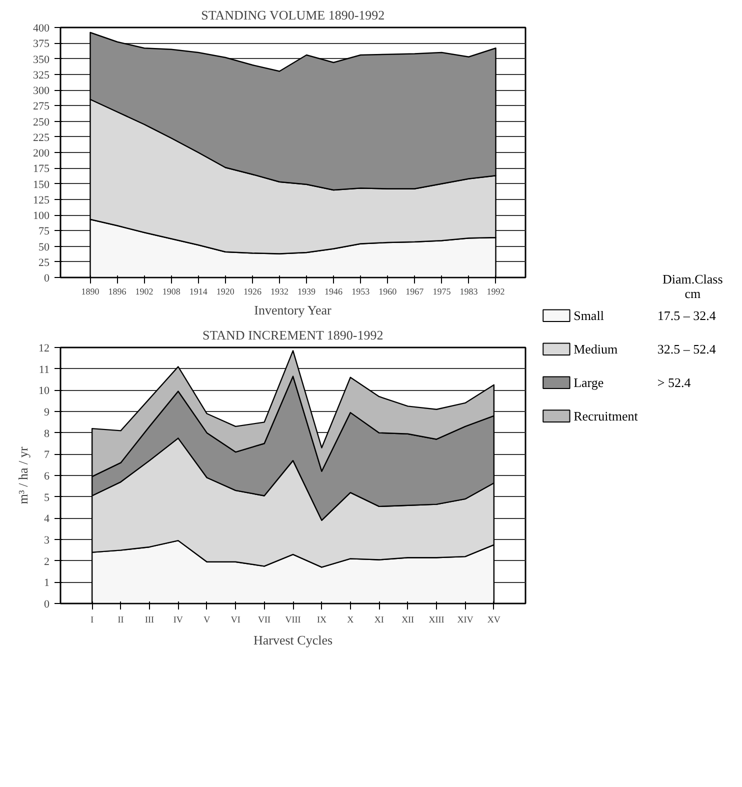 Image resolution: width=742 pixels, height=787 pixels. I want to click on x-axis-title: Harvest Cycles, so click(293, 640).